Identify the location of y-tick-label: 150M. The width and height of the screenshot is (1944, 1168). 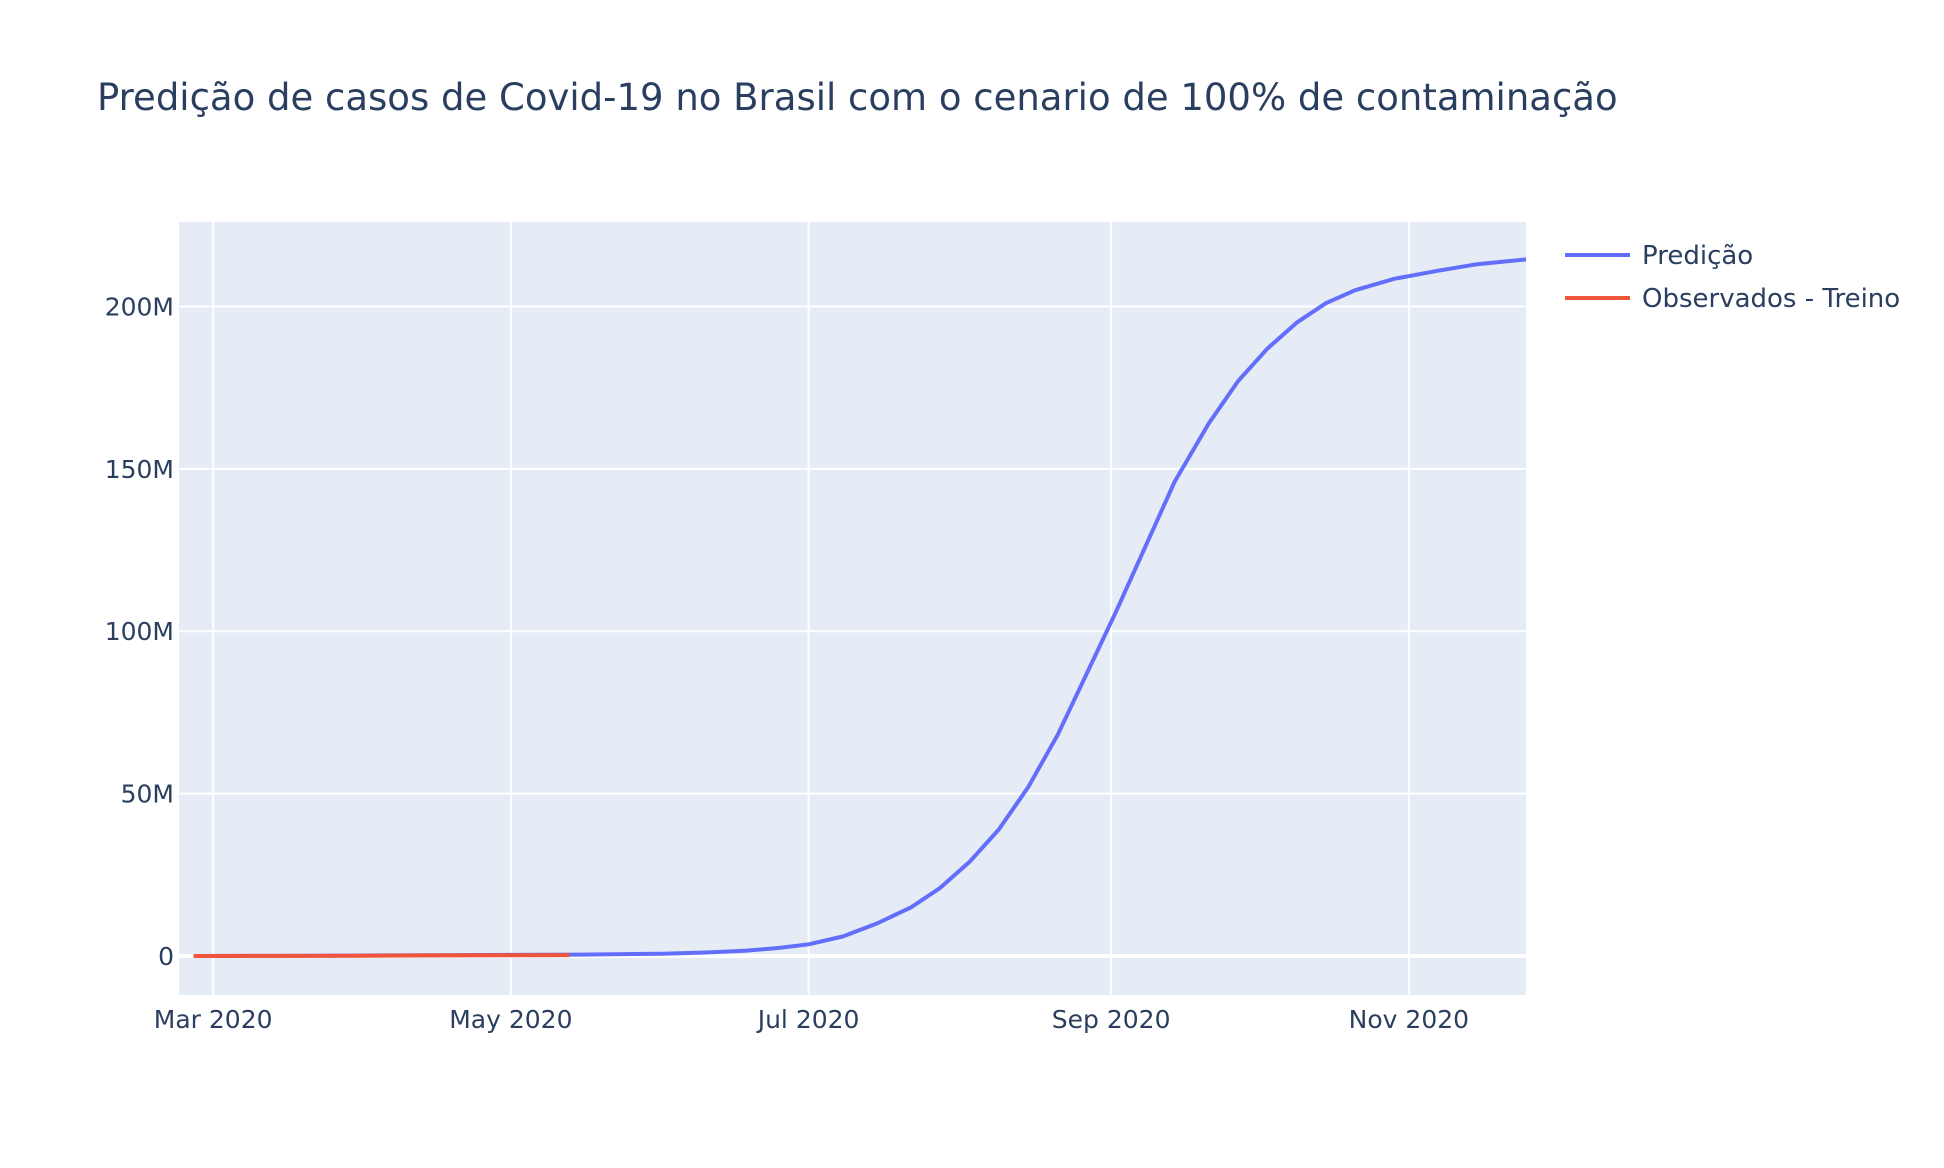
(139, 469).